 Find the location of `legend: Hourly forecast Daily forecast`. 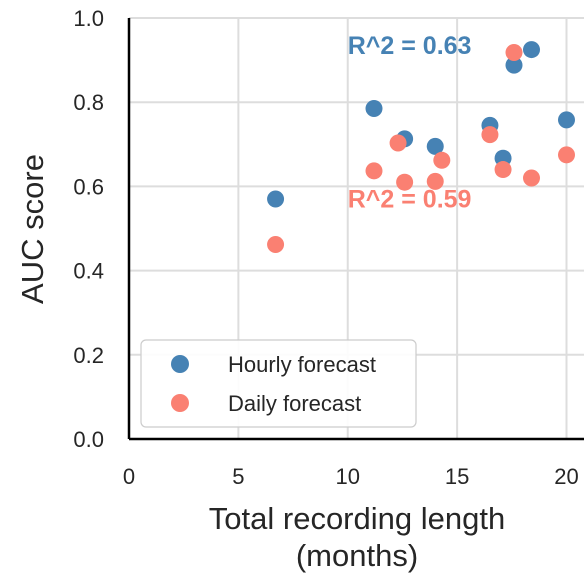

legend: Hourly forecast Daily forecast is located at coordinates (278, 383).